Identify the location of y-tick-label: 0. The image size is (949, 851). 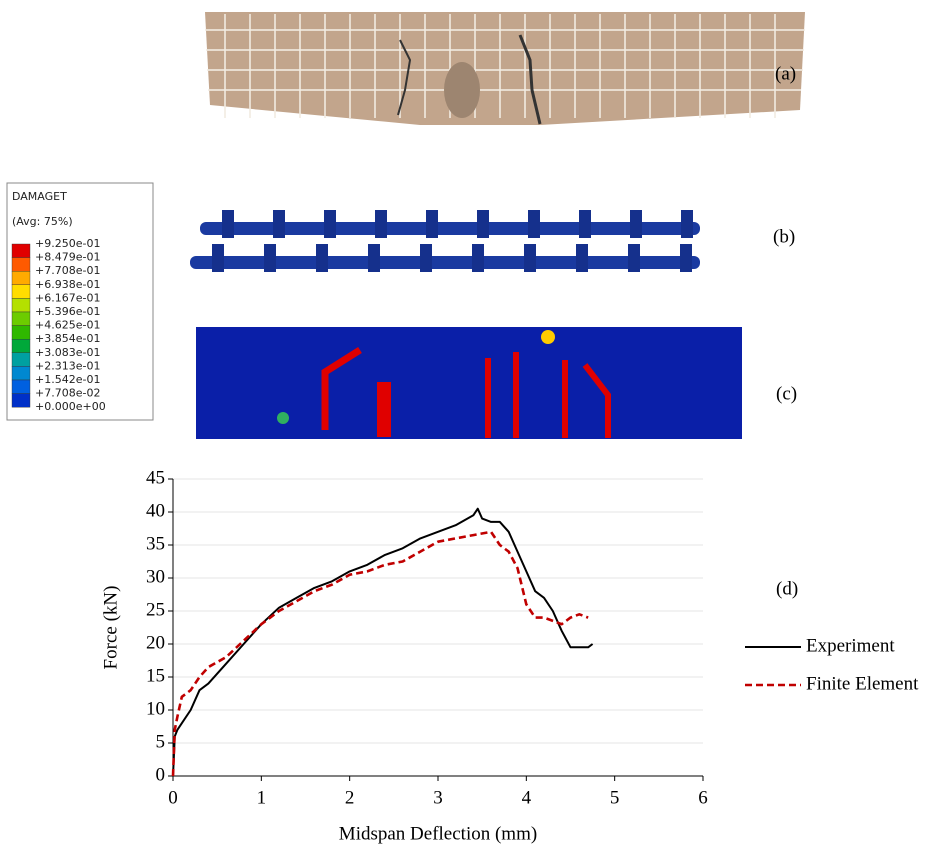
(161, 774).